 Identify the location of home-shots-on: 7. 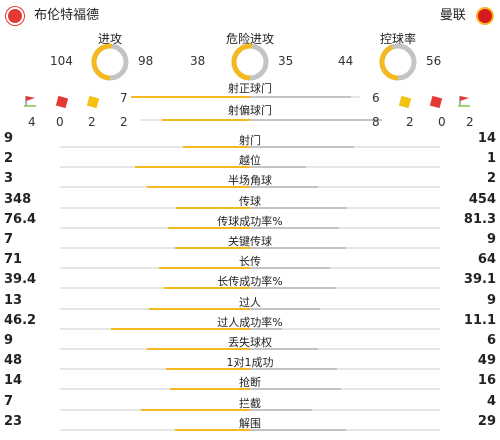
(124, 98).